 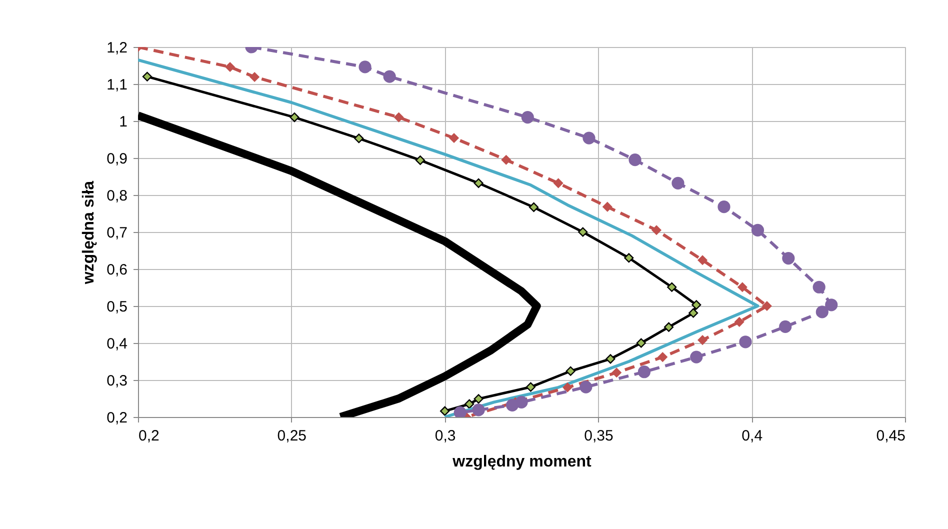 I want to click on y-axis-title: względna siła, so click(x=89, y=233).